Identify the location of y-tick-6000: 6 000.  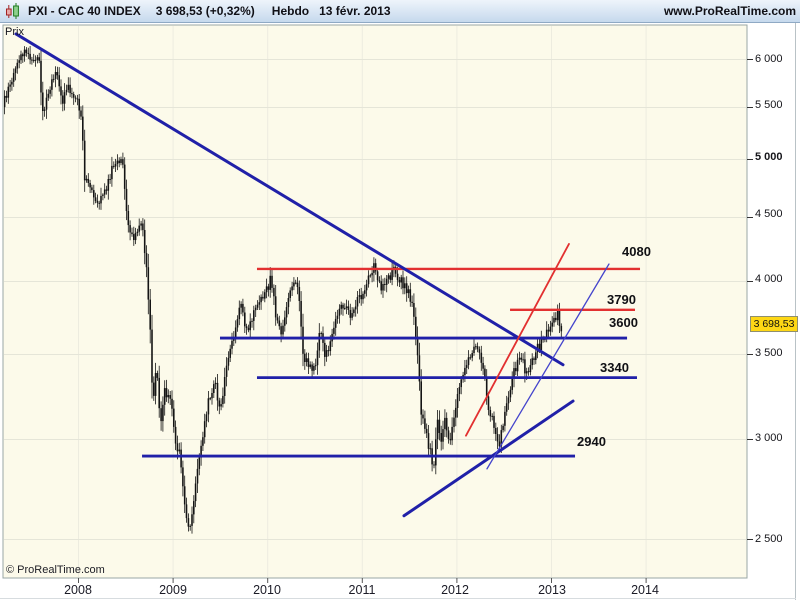
(769, 59).